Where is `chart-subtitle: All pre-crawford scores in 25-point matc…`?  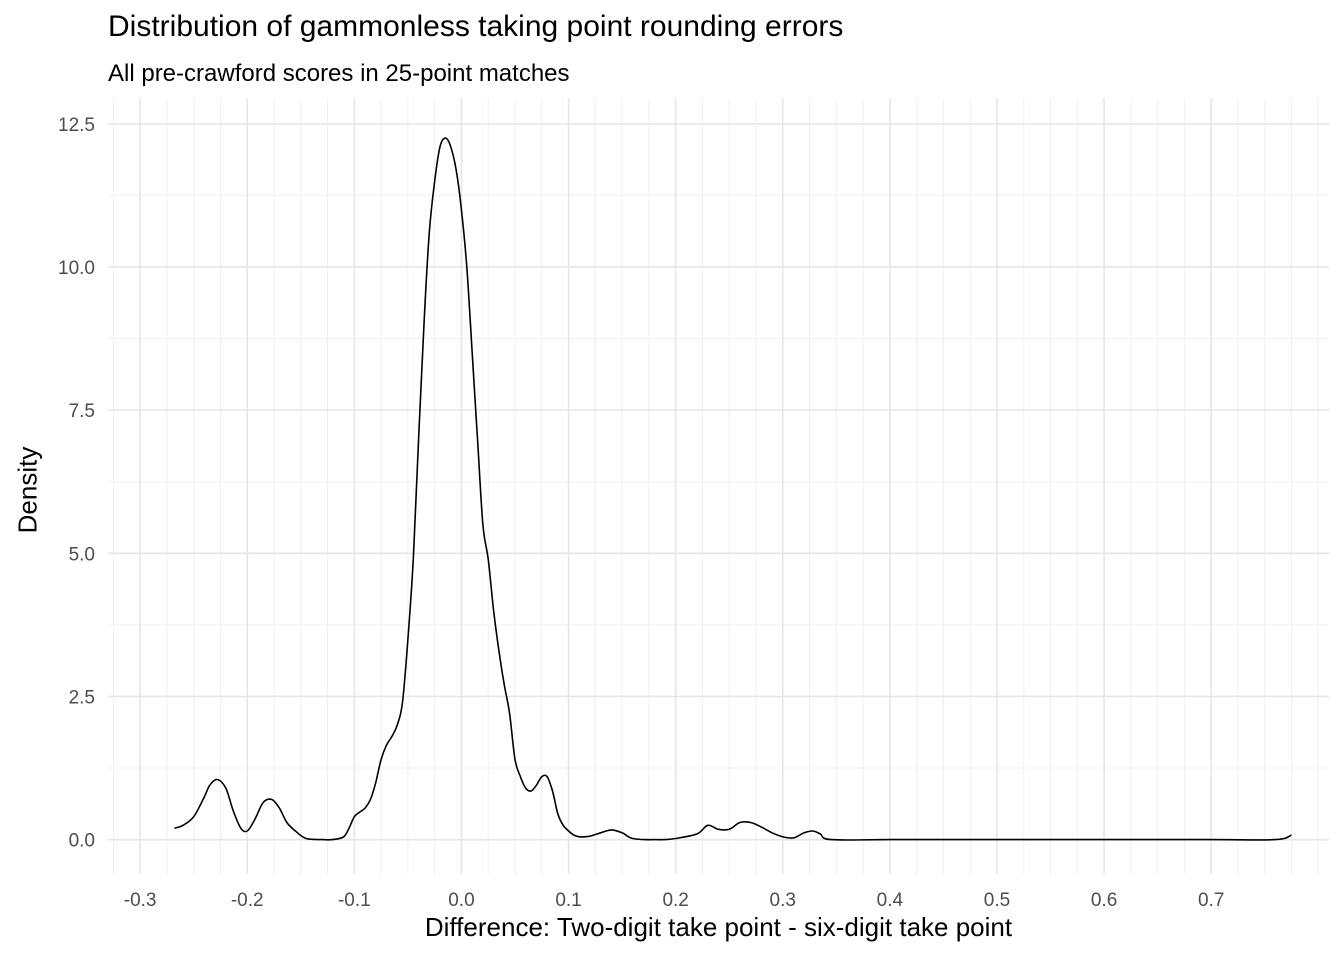
chart-subtitle: All pre-crawford scores in 25-point matc… is located at coordinates (339, 73).